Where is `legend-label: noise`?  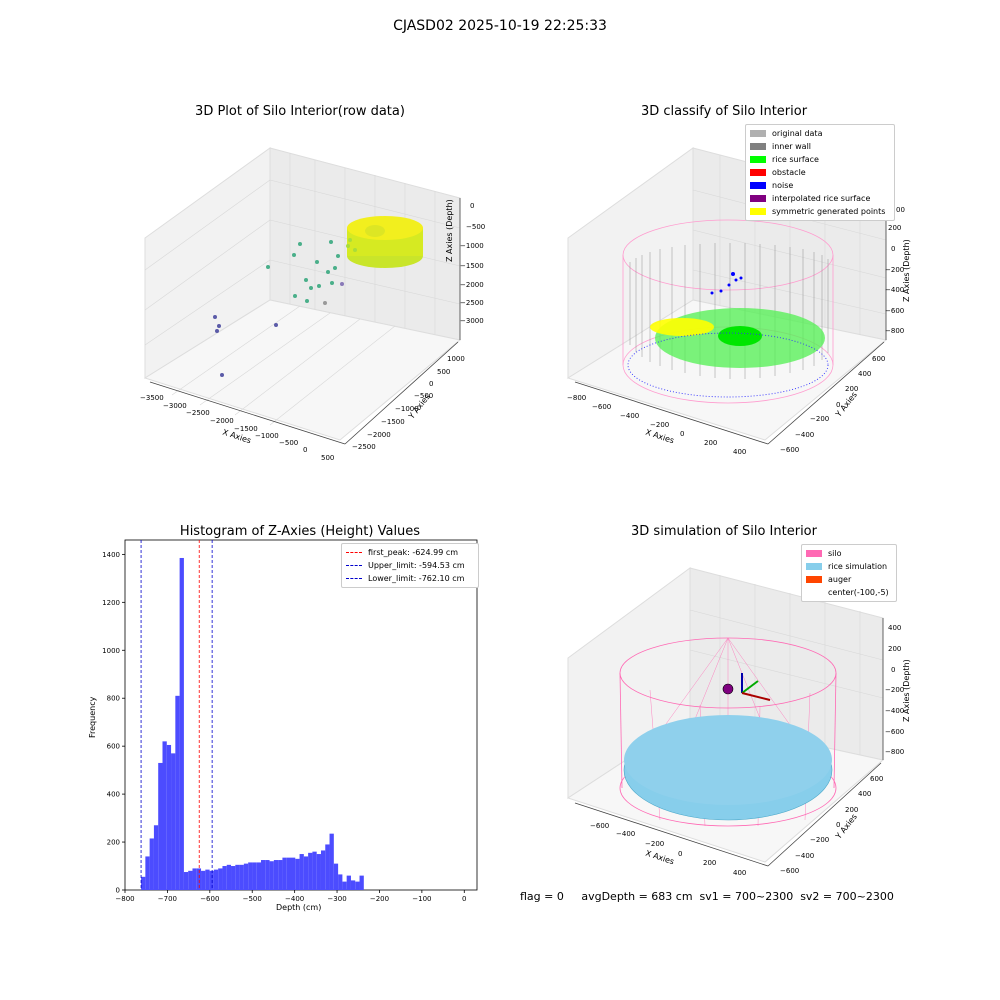
legend-label: noise is located at coordinates (783, 185).